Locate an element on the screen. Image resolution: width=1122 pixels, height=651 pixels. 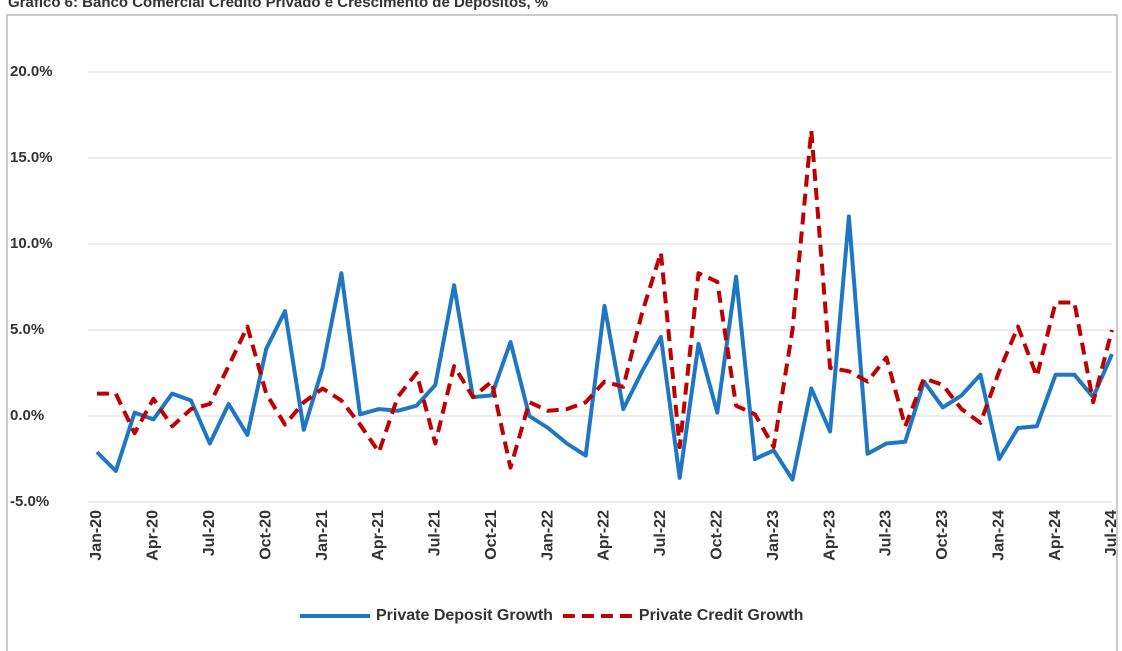
y-tick-label: 15.0% is located at coordinates (31, 157).